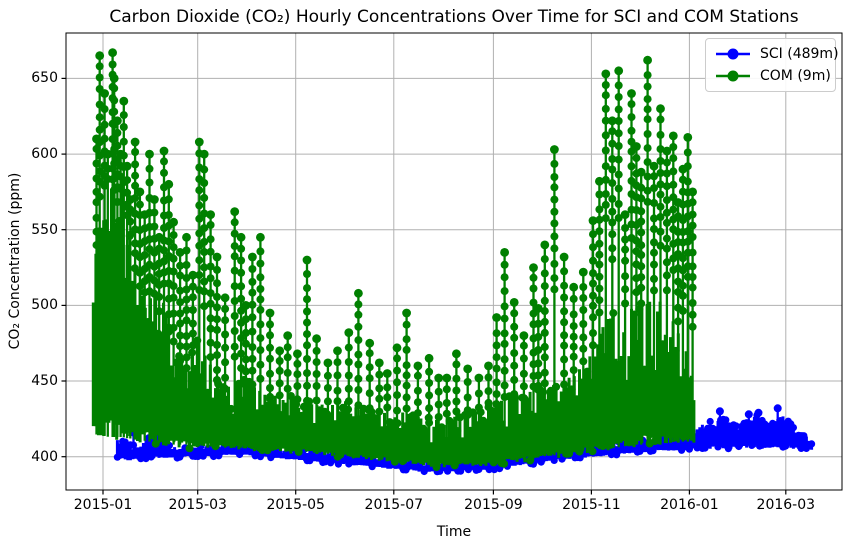 The width and height of the screenshot is (850, 547). I want to click on x-axis-label: Time, so click(454, 532).